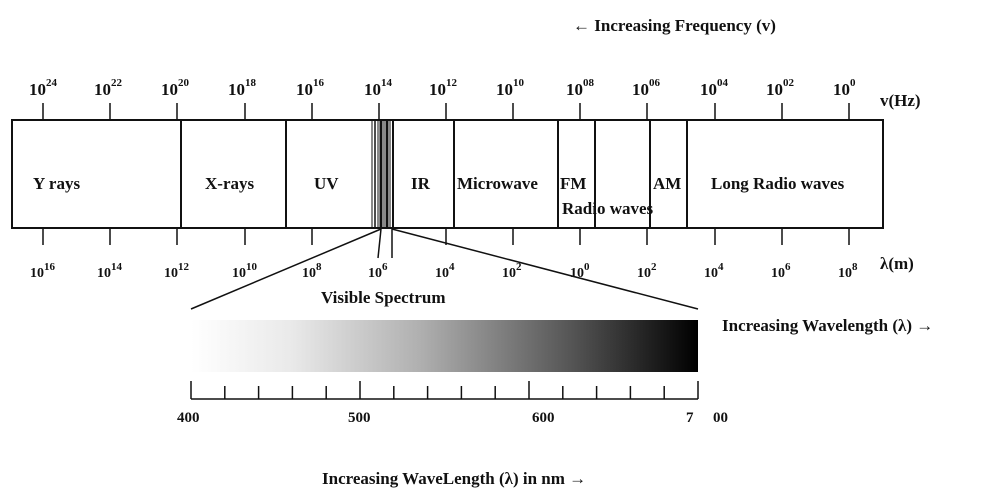 The width and height of the screenshot is (991, 491). I want to click on zoom-lines, so click(444, 269).